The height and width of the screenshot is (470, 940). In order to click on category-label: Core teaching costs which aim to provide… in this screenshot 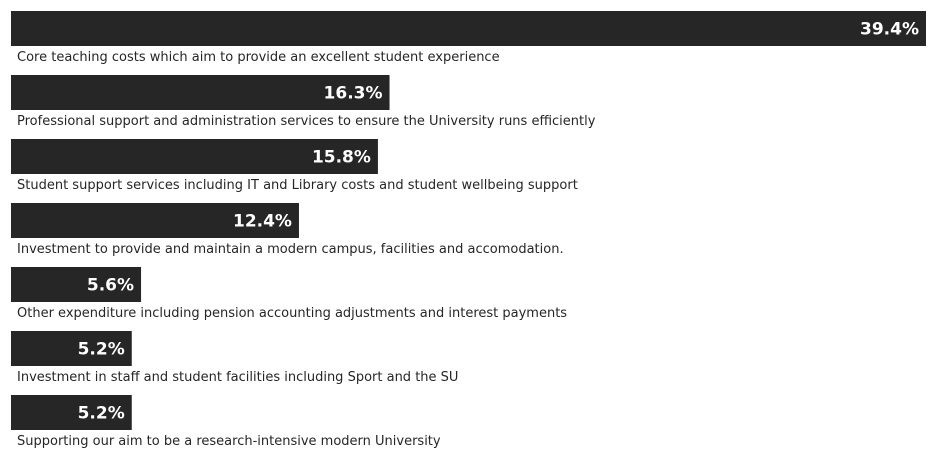, I will do `click(258, 57)`.